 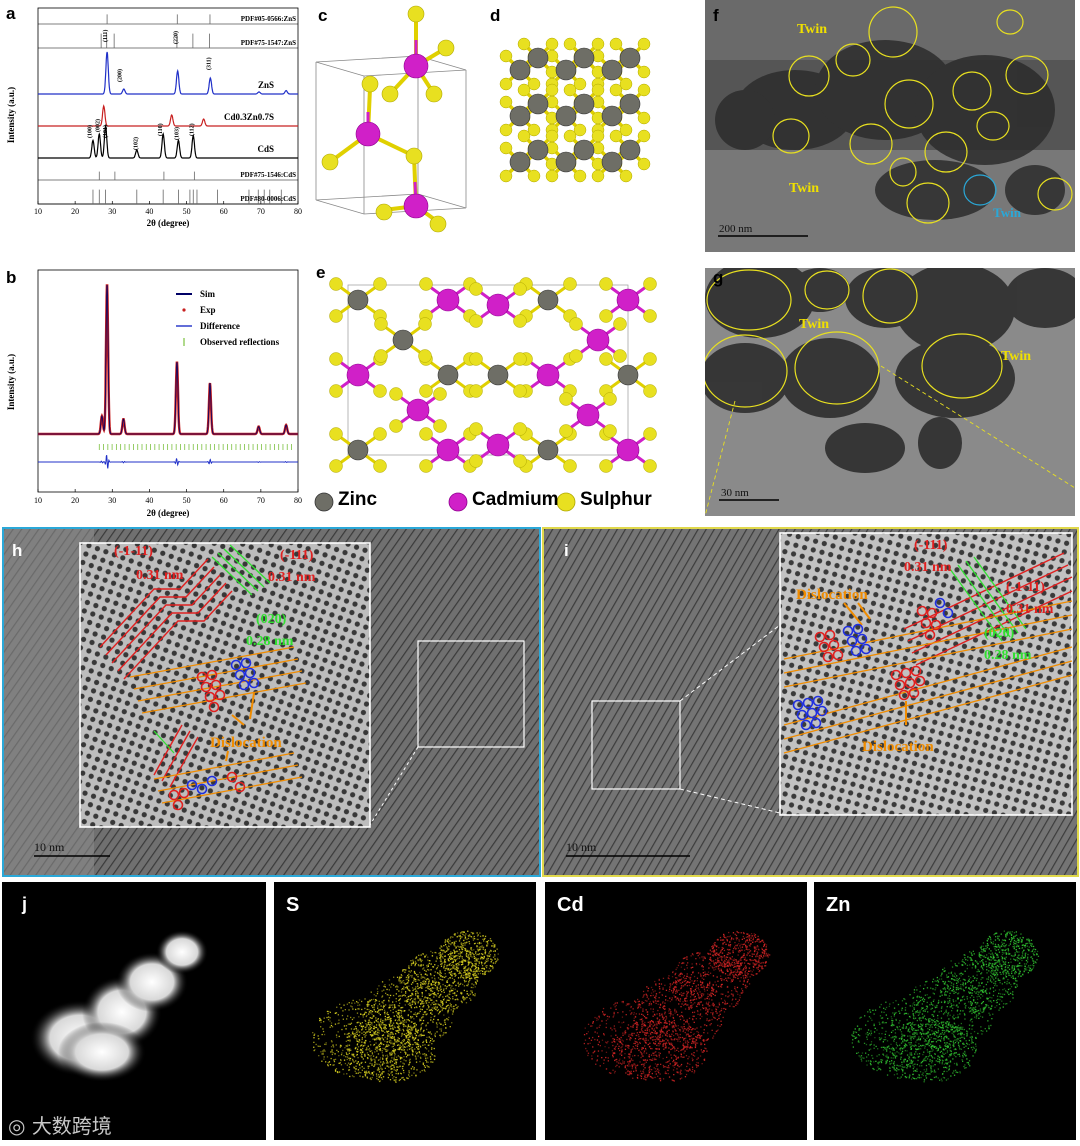 What do you see at coordinates (716, 15) in the screenshot?
I see `panel-letter-f: f` at bounding box center [716, 15].